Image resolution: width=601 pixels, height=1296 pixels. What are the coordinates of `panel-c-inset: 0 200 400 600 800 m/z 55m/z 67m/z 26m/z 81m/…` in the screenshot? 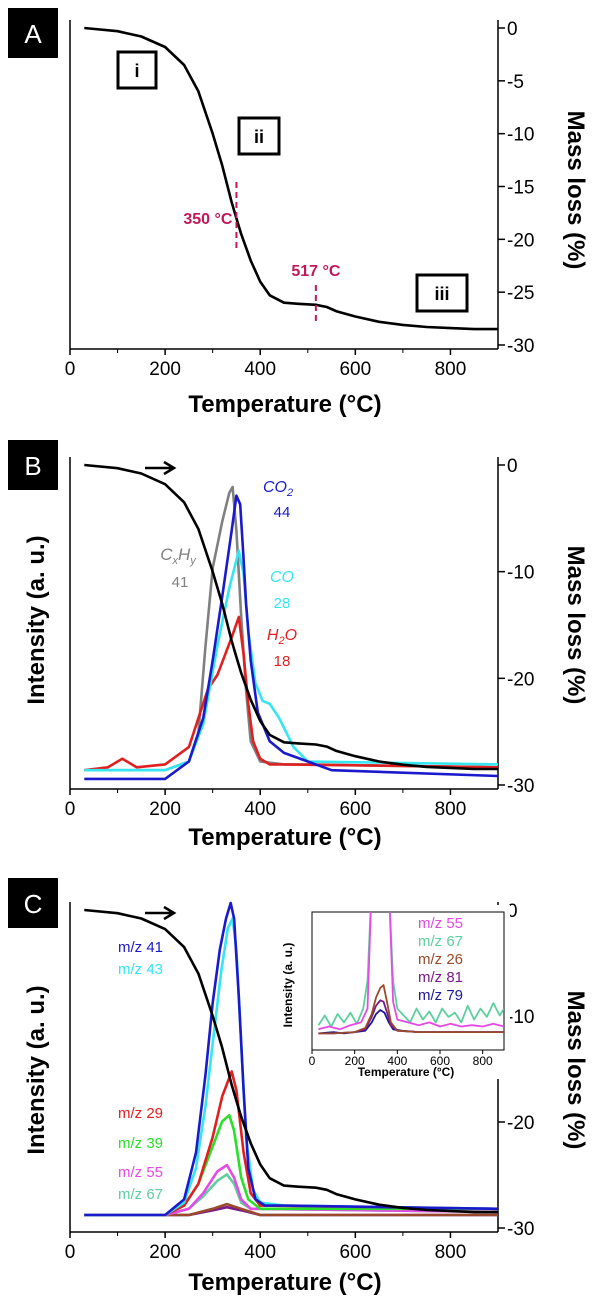 It's located at (394, 992).